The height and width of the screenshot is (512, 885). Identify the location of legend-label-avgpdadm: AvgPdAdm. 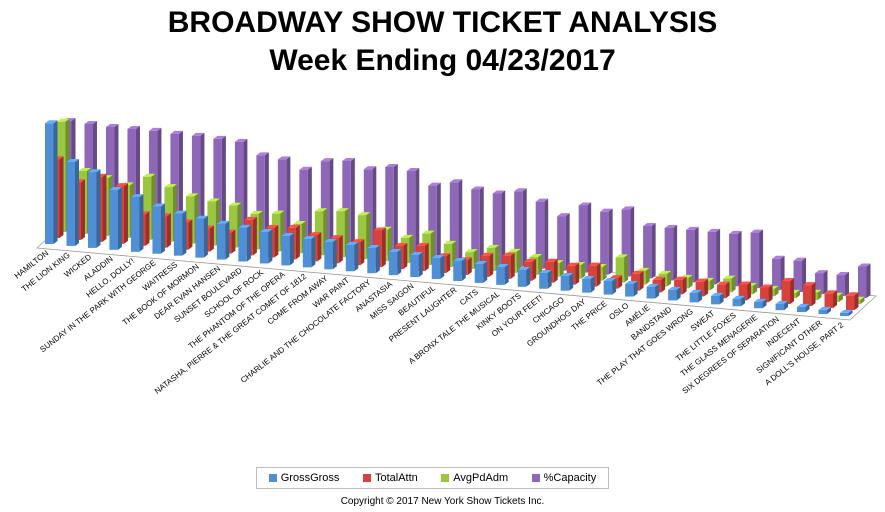
(481, 478).